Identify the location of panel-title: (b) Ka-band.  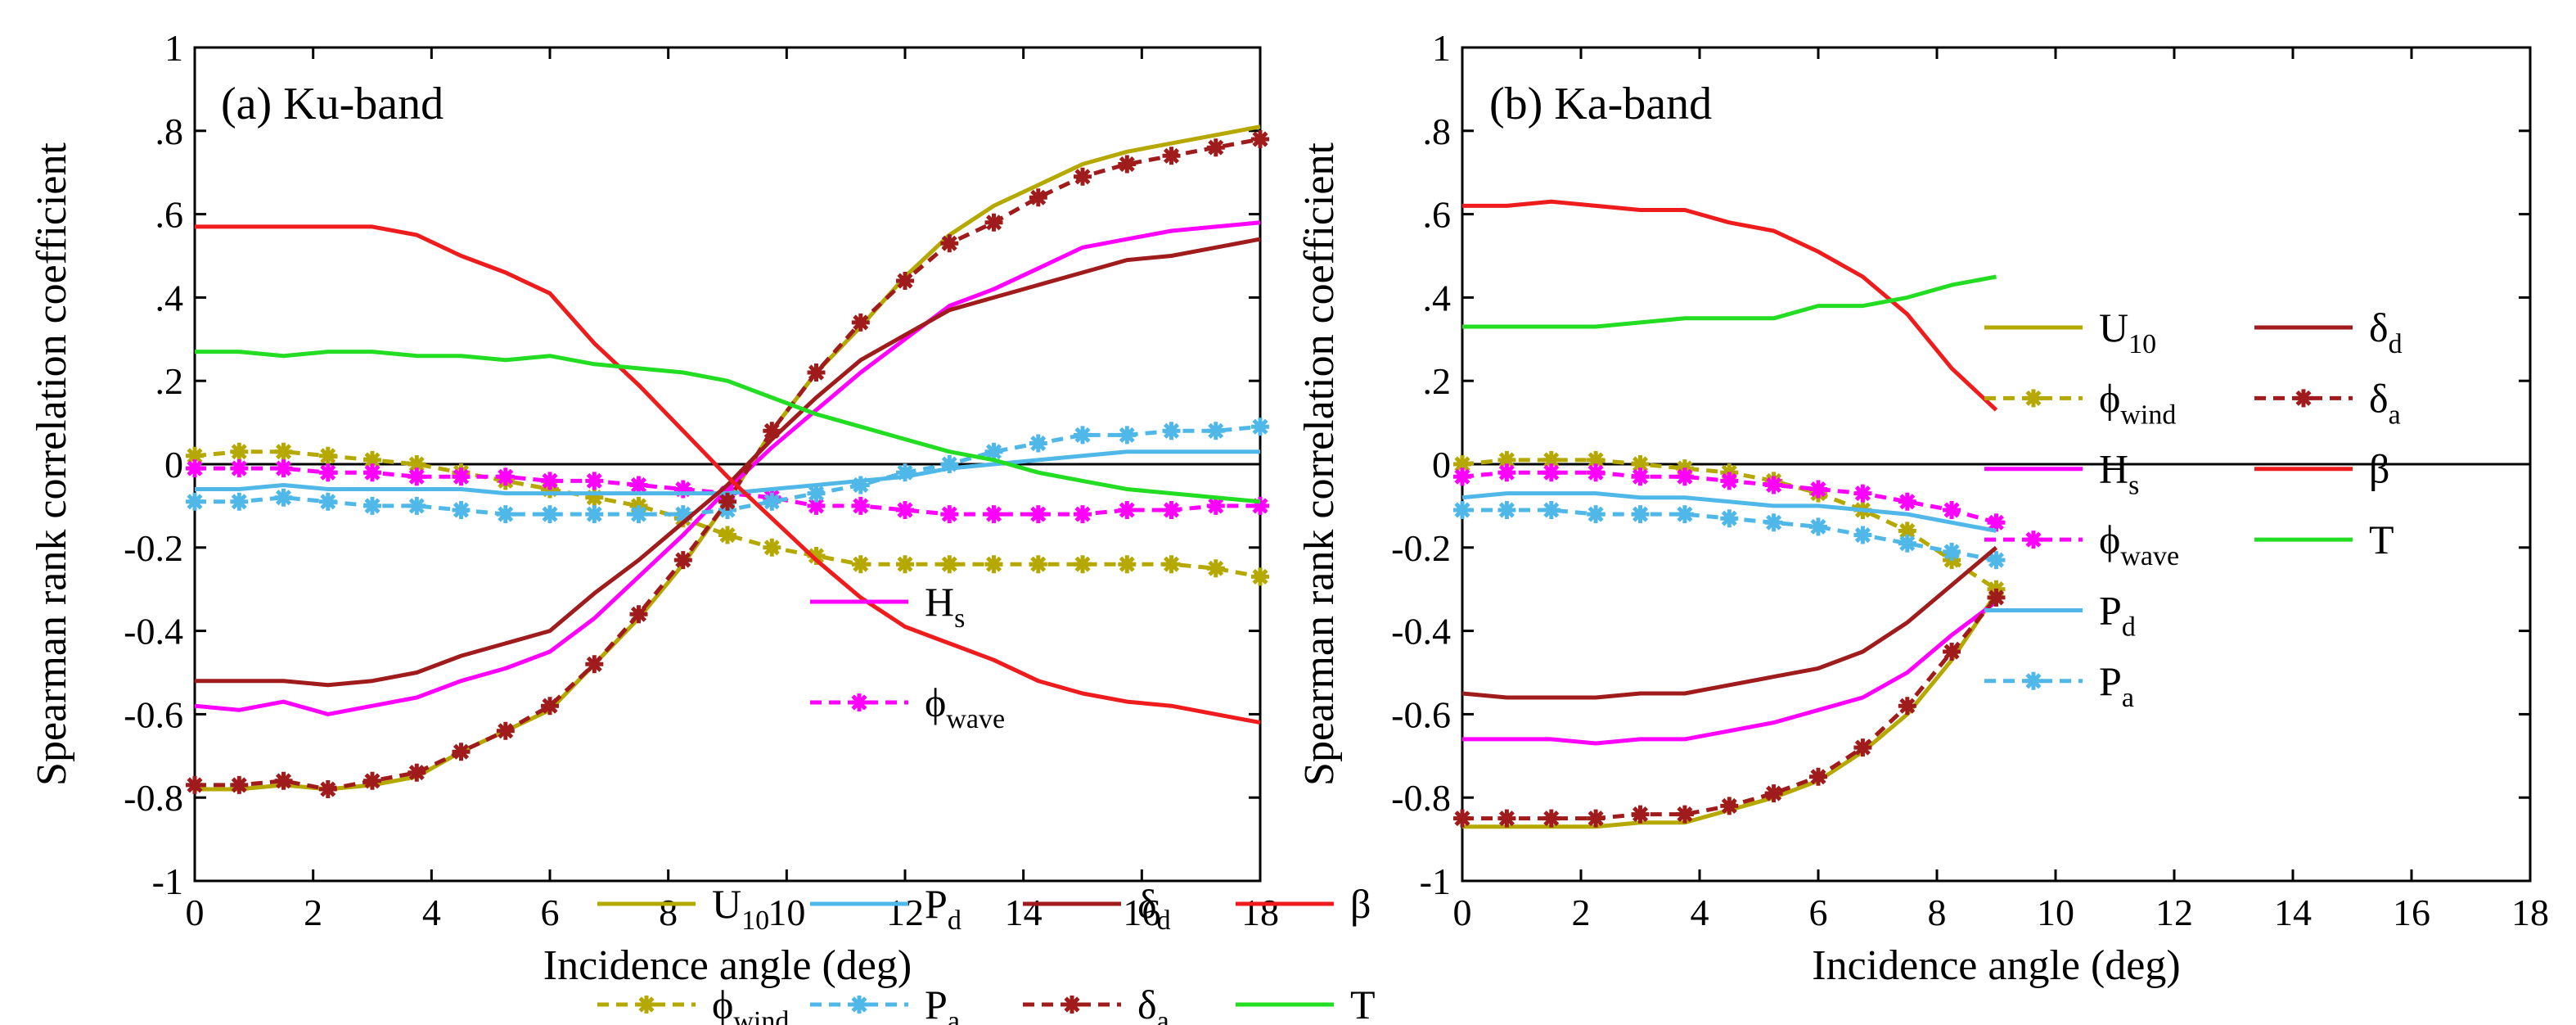
(1600, 104).